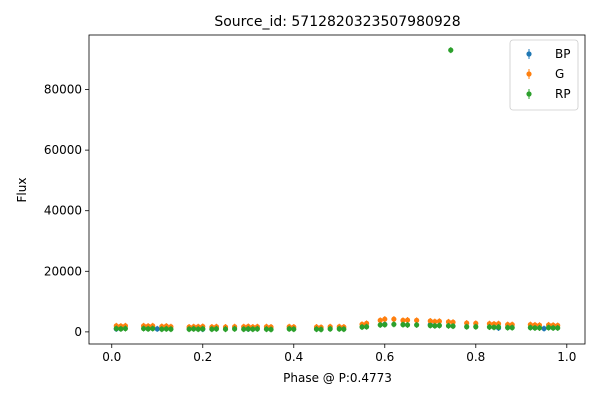 Image resolution: width=600 pixels, height=400 pixels. I want to click on y-tick-label: 20000, so click(63, 271).